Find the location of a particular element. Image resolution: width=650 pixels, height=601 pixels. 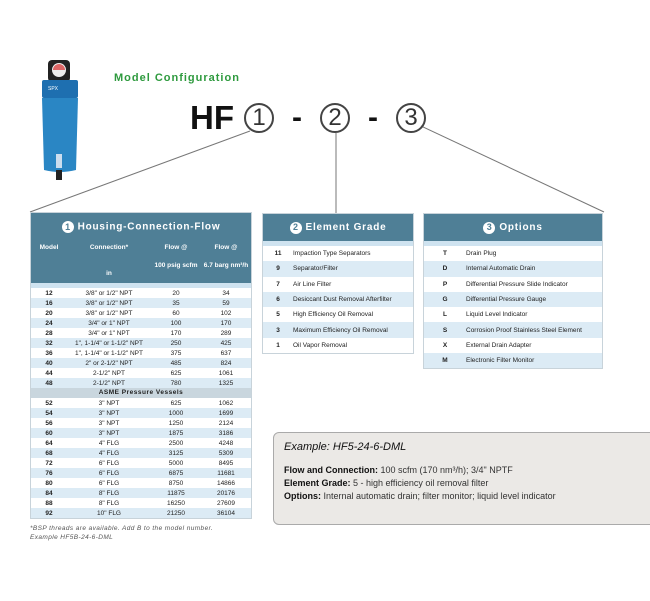

table-cell: 637 is located at coordinates (226, 353).